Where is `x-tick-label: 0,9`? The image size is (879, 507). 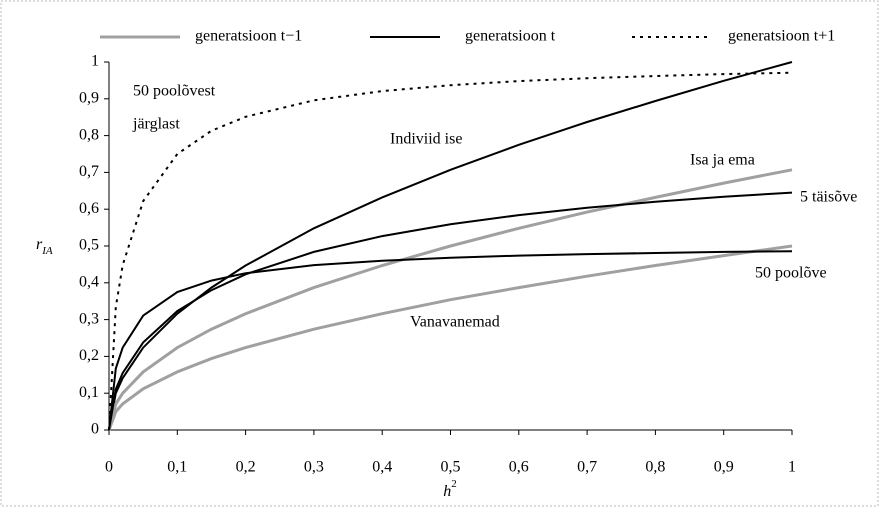 x-tick-label: 0,9 is located at coordinates (724, 467).